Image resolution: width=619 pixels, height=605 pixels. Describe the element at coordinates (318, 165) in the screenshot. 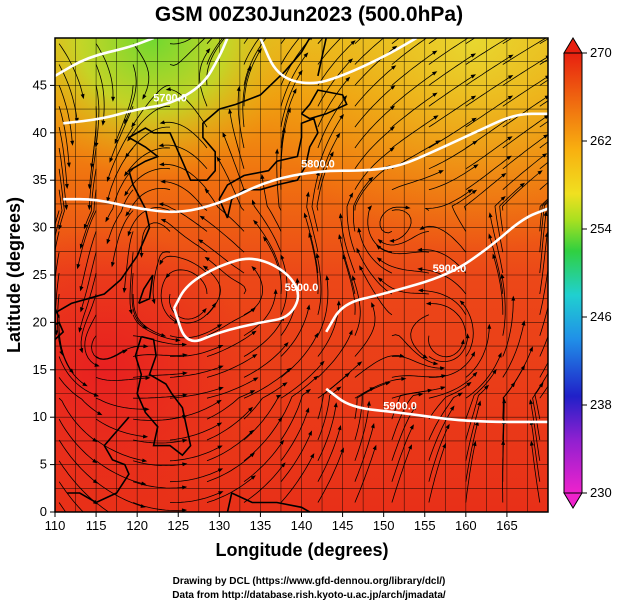

I see `contour-label: 5800.0` at that location.